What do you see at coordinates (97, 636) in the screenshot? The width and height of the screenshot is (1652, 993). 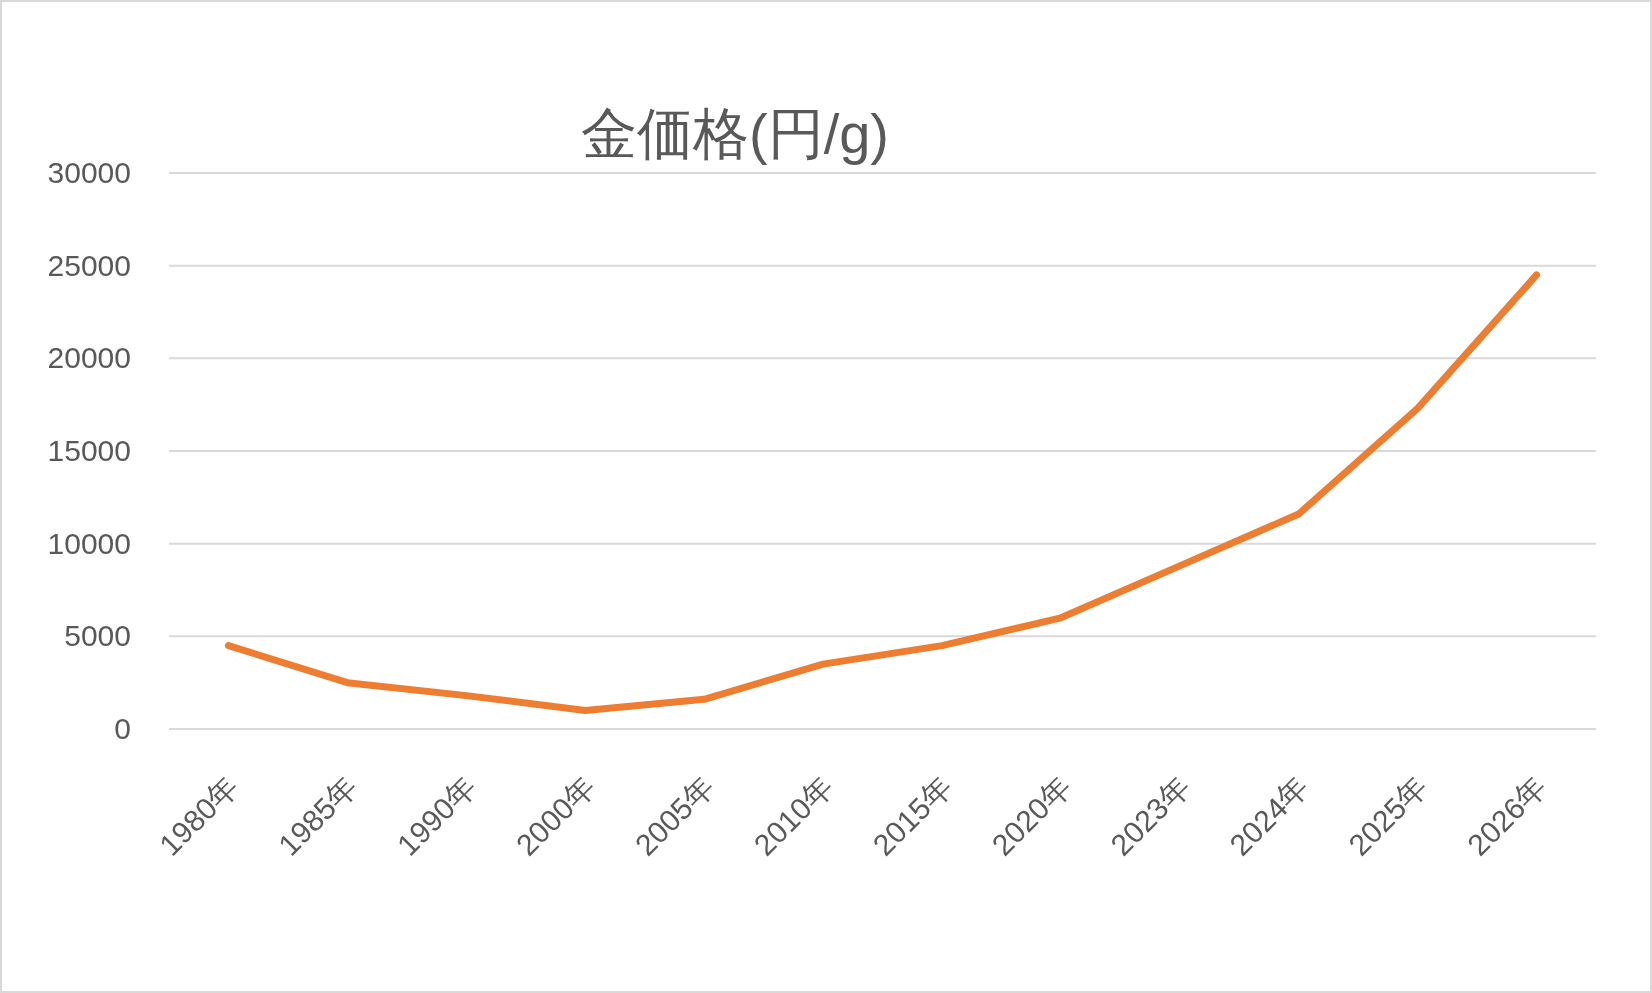 I see `y-tick-label: 5000` at bounding box center [97, 636].